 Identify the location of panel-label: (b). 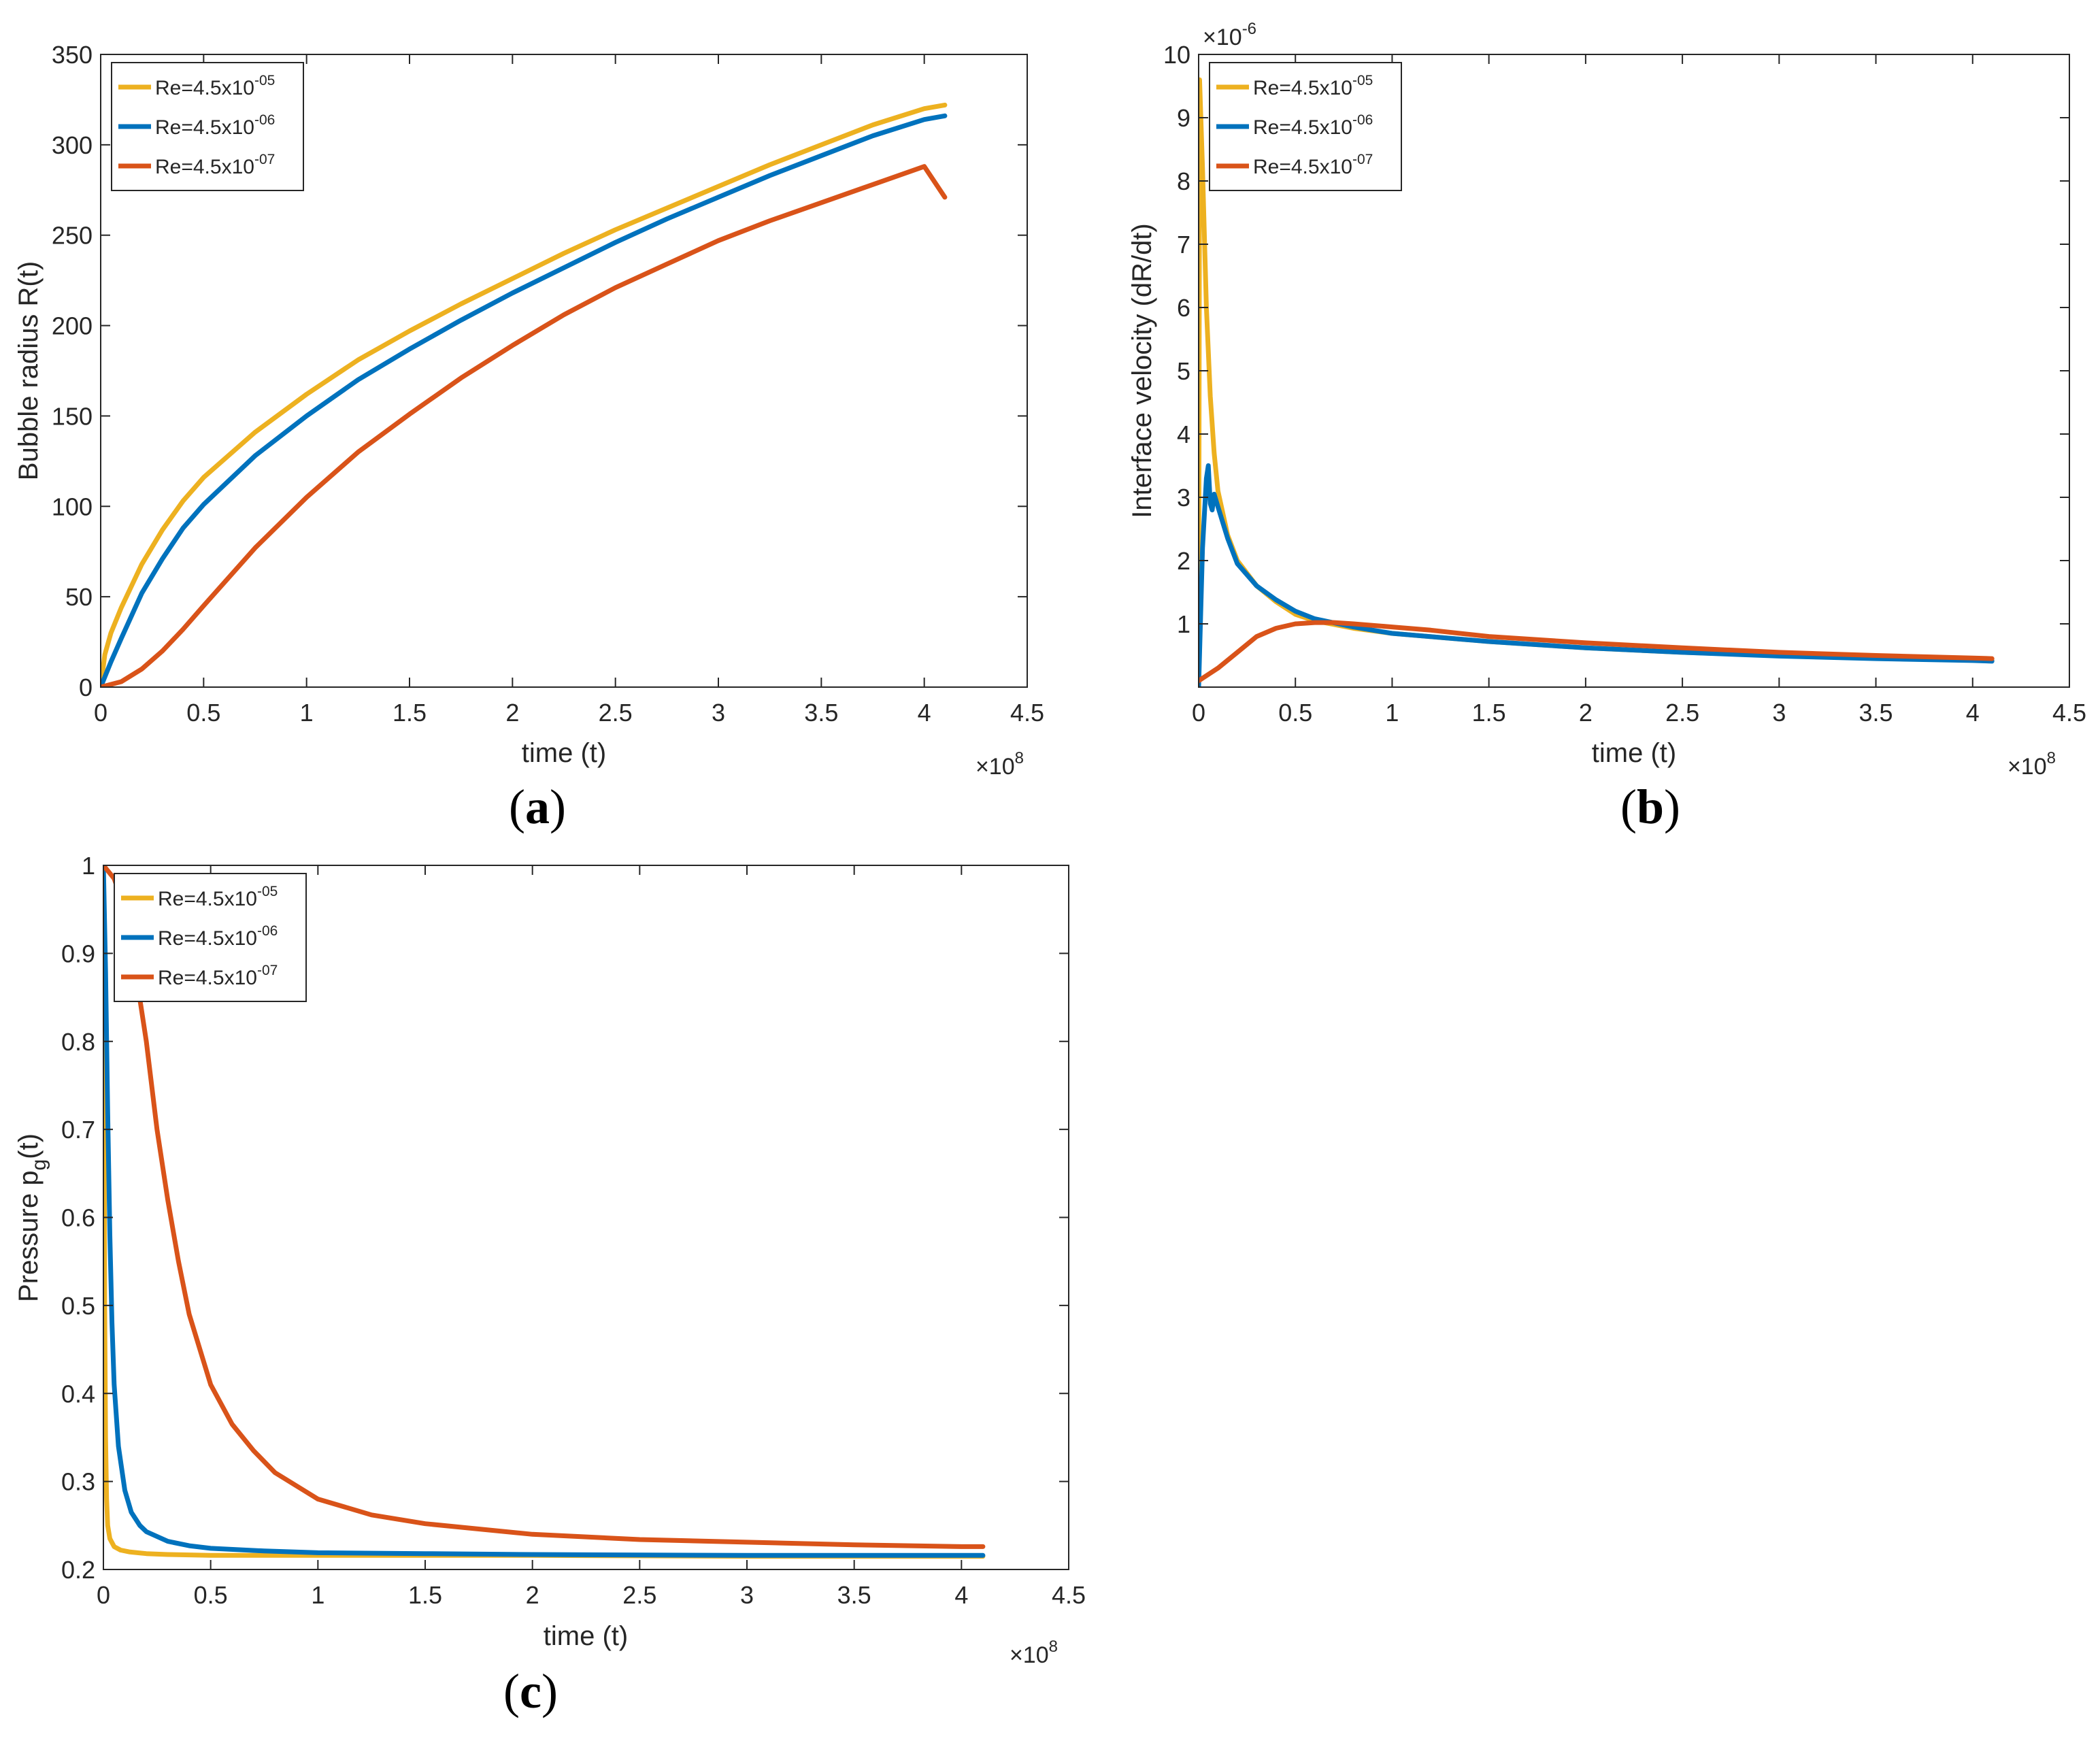
(1650, 807).